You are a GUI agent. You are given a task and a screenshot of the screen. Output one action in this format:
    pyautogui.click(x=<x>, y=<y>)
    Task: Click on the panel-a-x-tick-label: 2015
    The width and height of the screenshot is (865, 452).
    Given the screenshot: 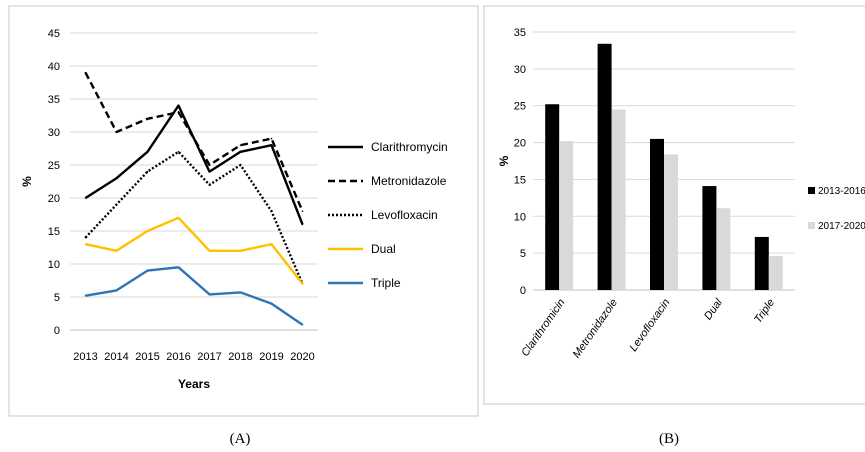 What is the action you would take?
    pyautogui.click(x=147, y=357)
    